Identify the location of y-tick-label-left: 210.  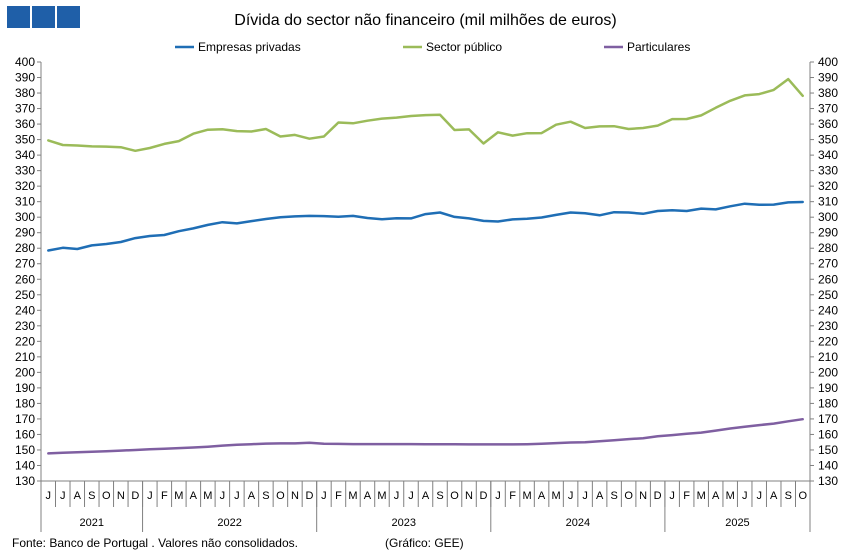
(25, 357).